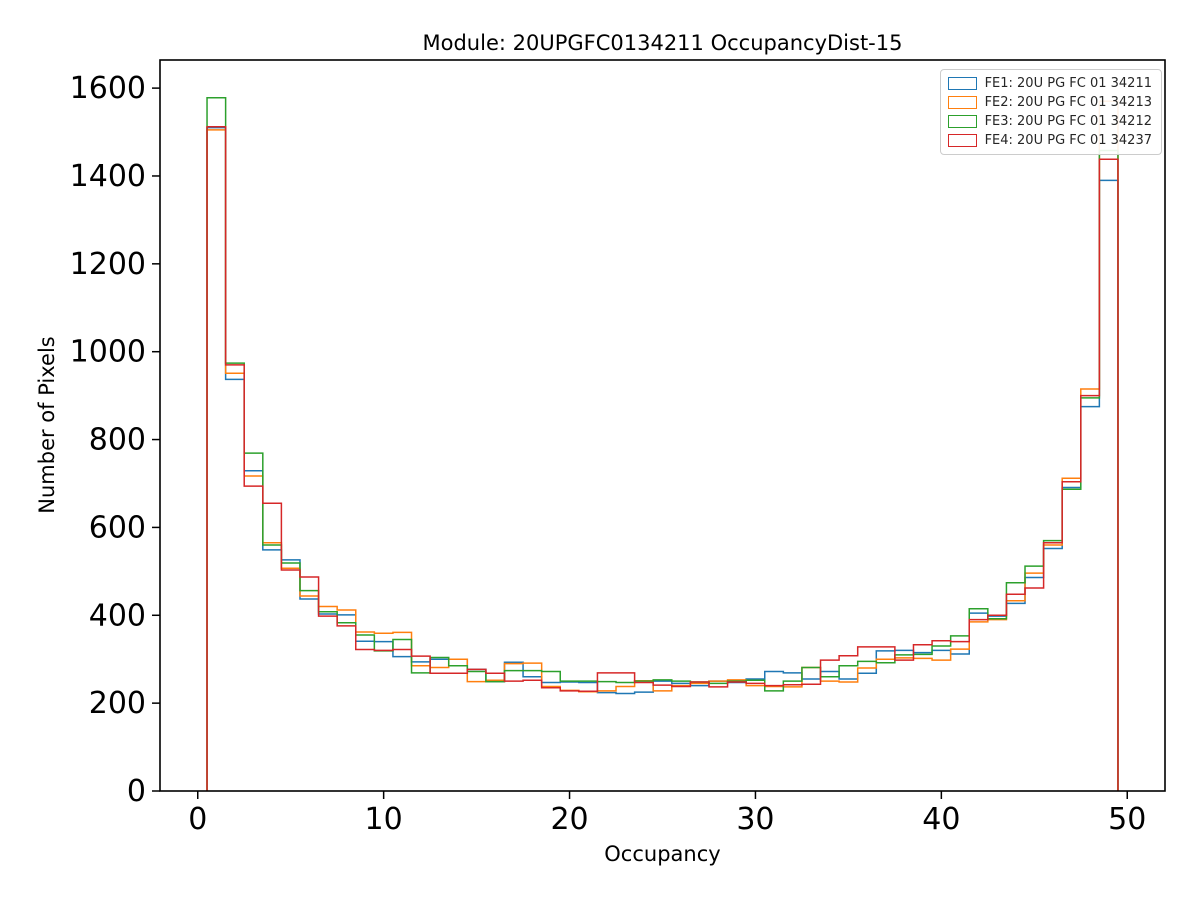 The width and height of the screenshot is (1200, 900). Describe the element at coordinates (569, 819) in the screenshot. I see `x-tick-label: 20` at that location.